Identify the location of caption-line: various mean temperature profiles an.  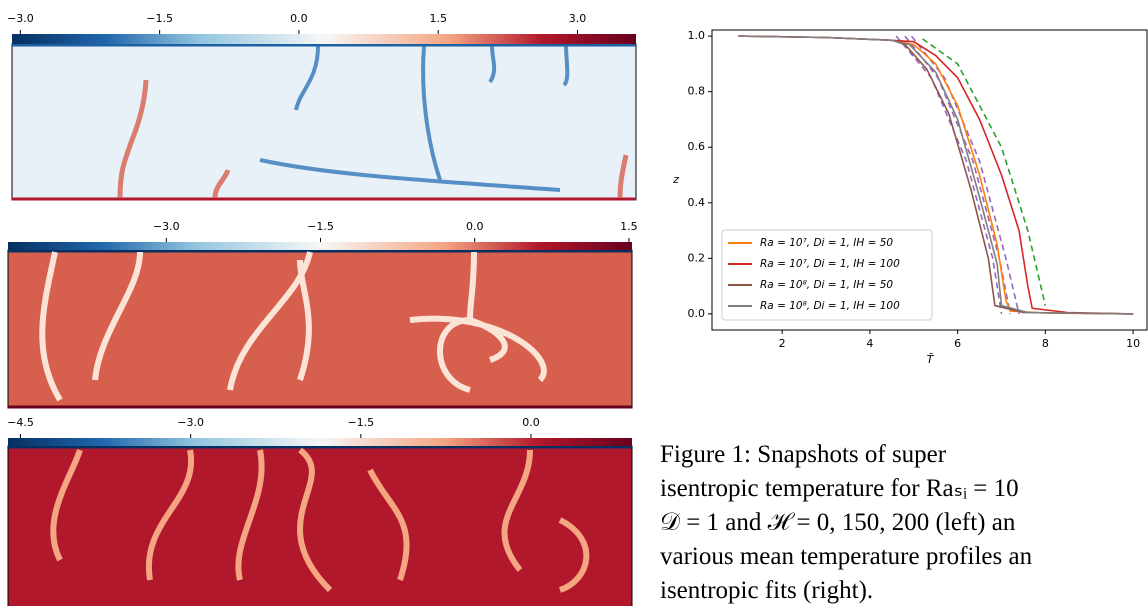
(846, 556).